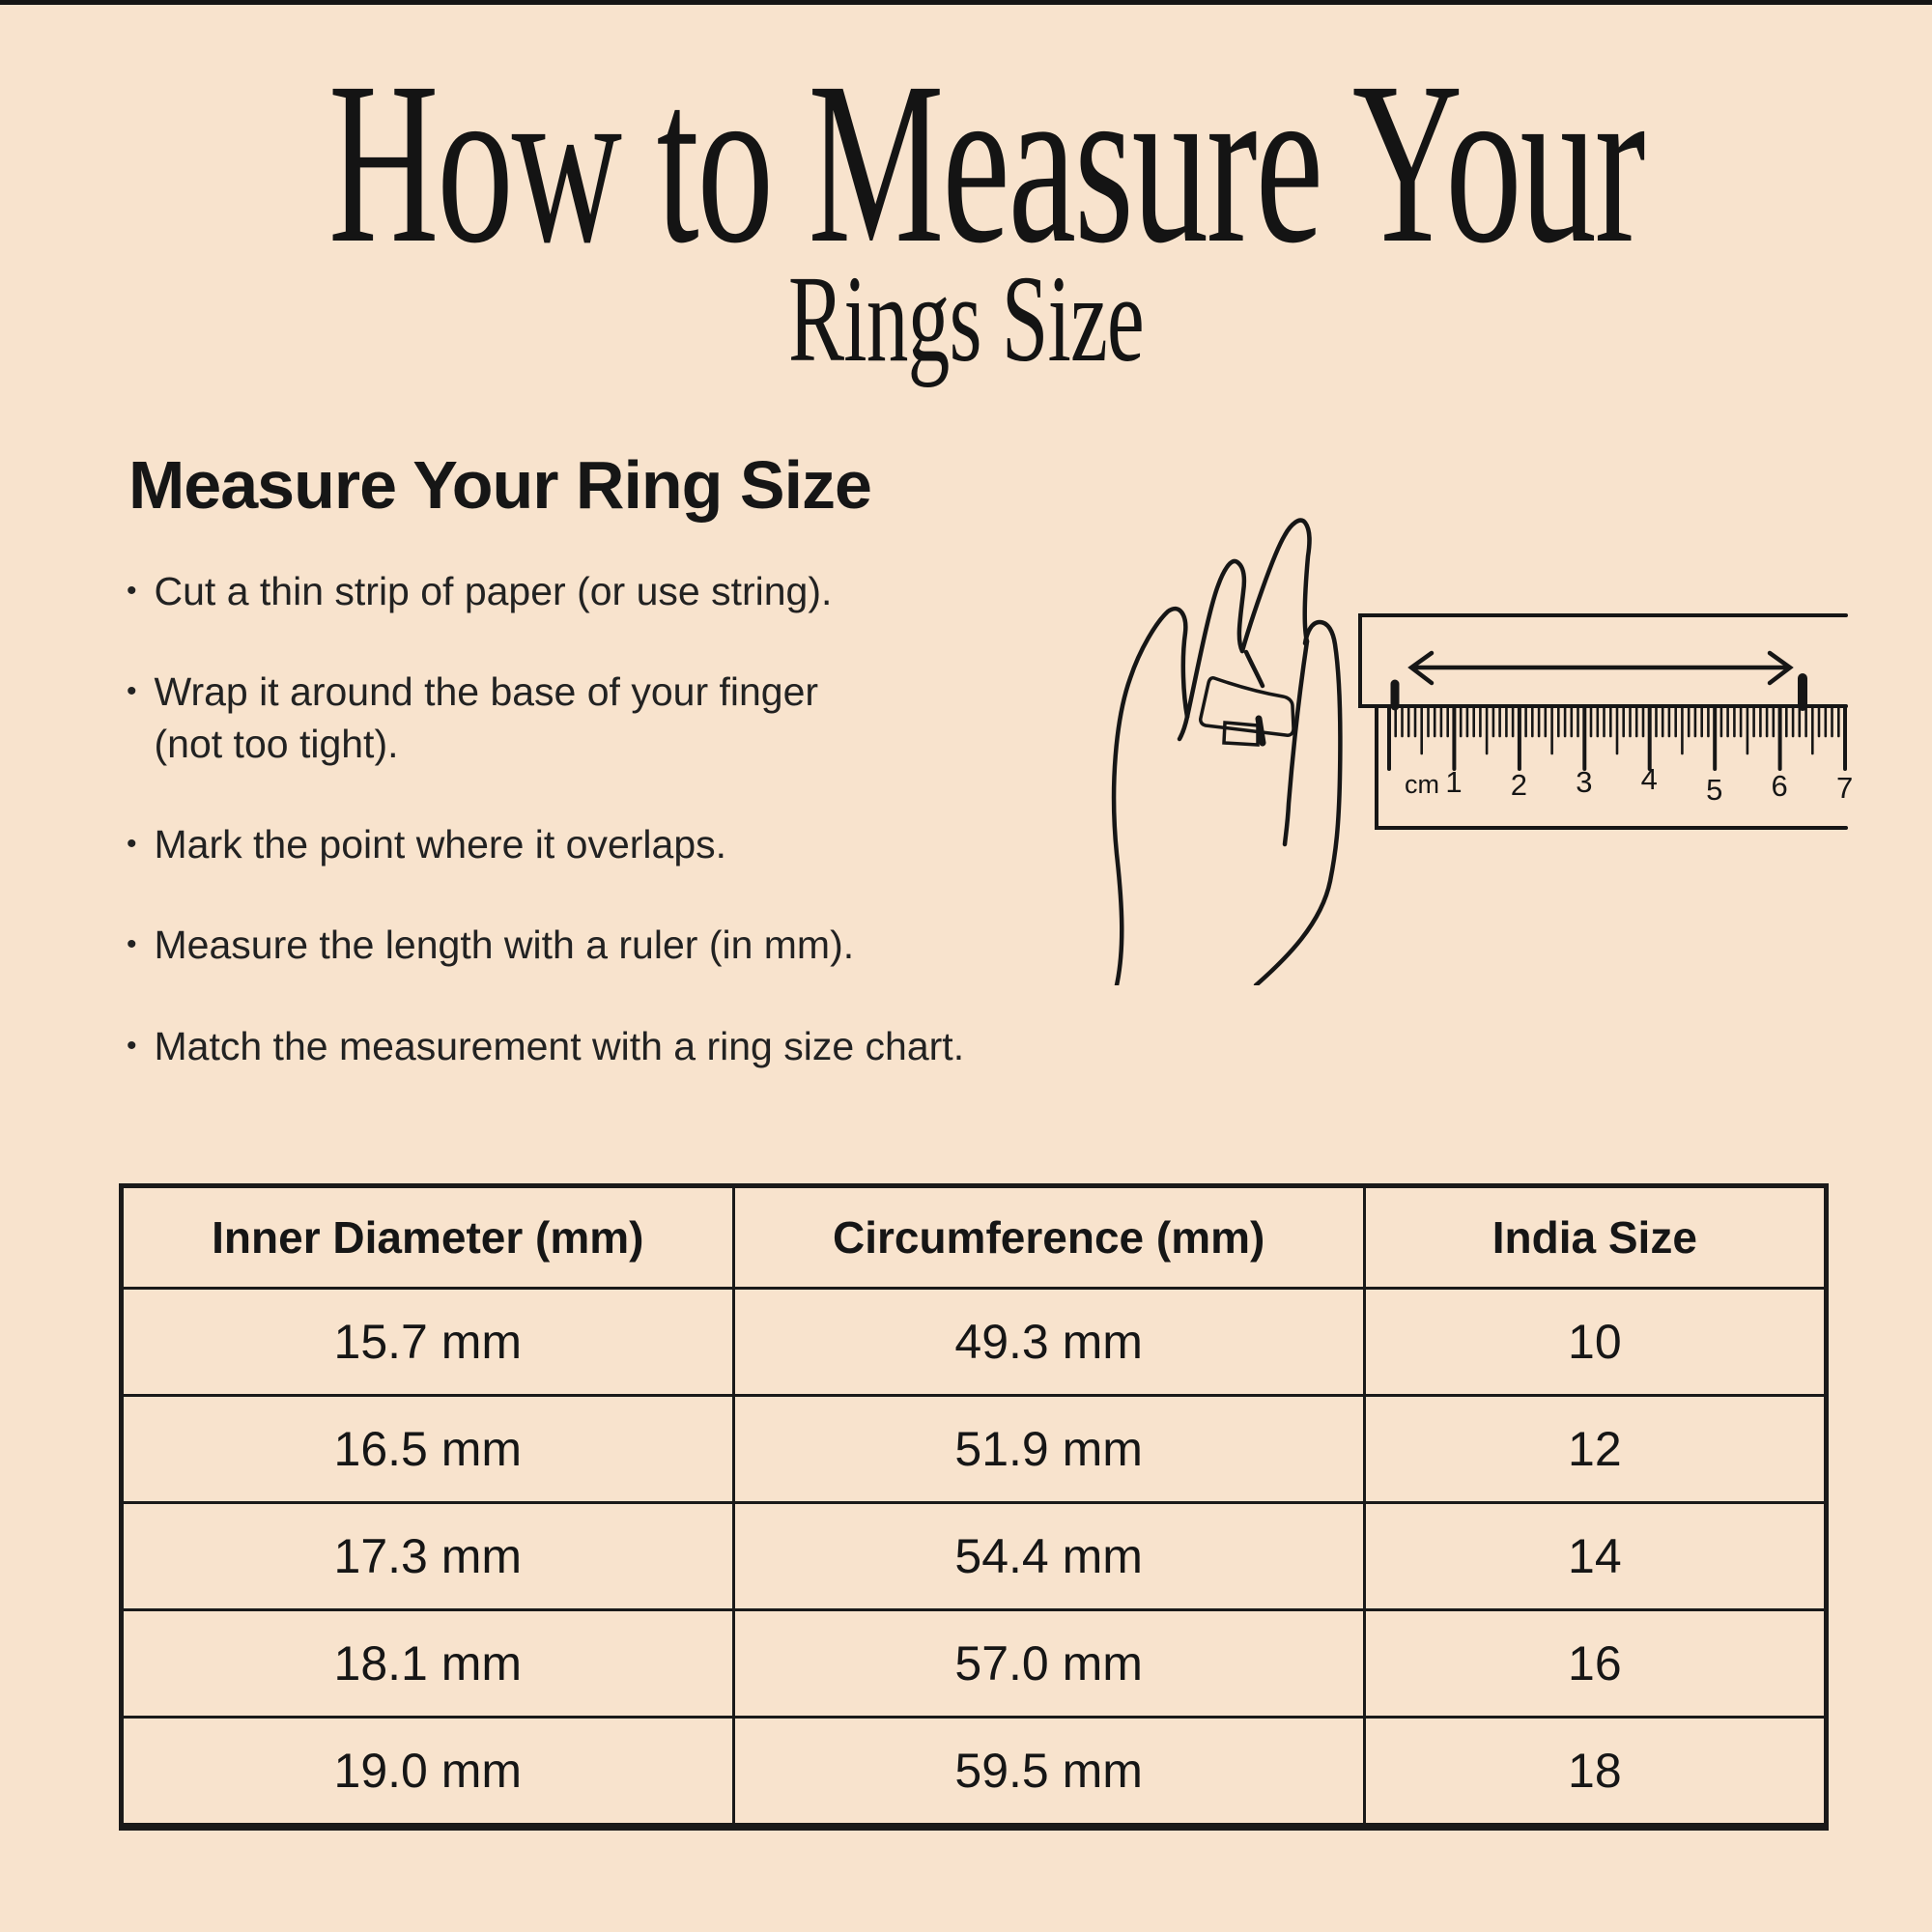 Image resolution: width=1932 pixels, height=1932 pixels. I want to click on paper-strip, so click(1247, 711).